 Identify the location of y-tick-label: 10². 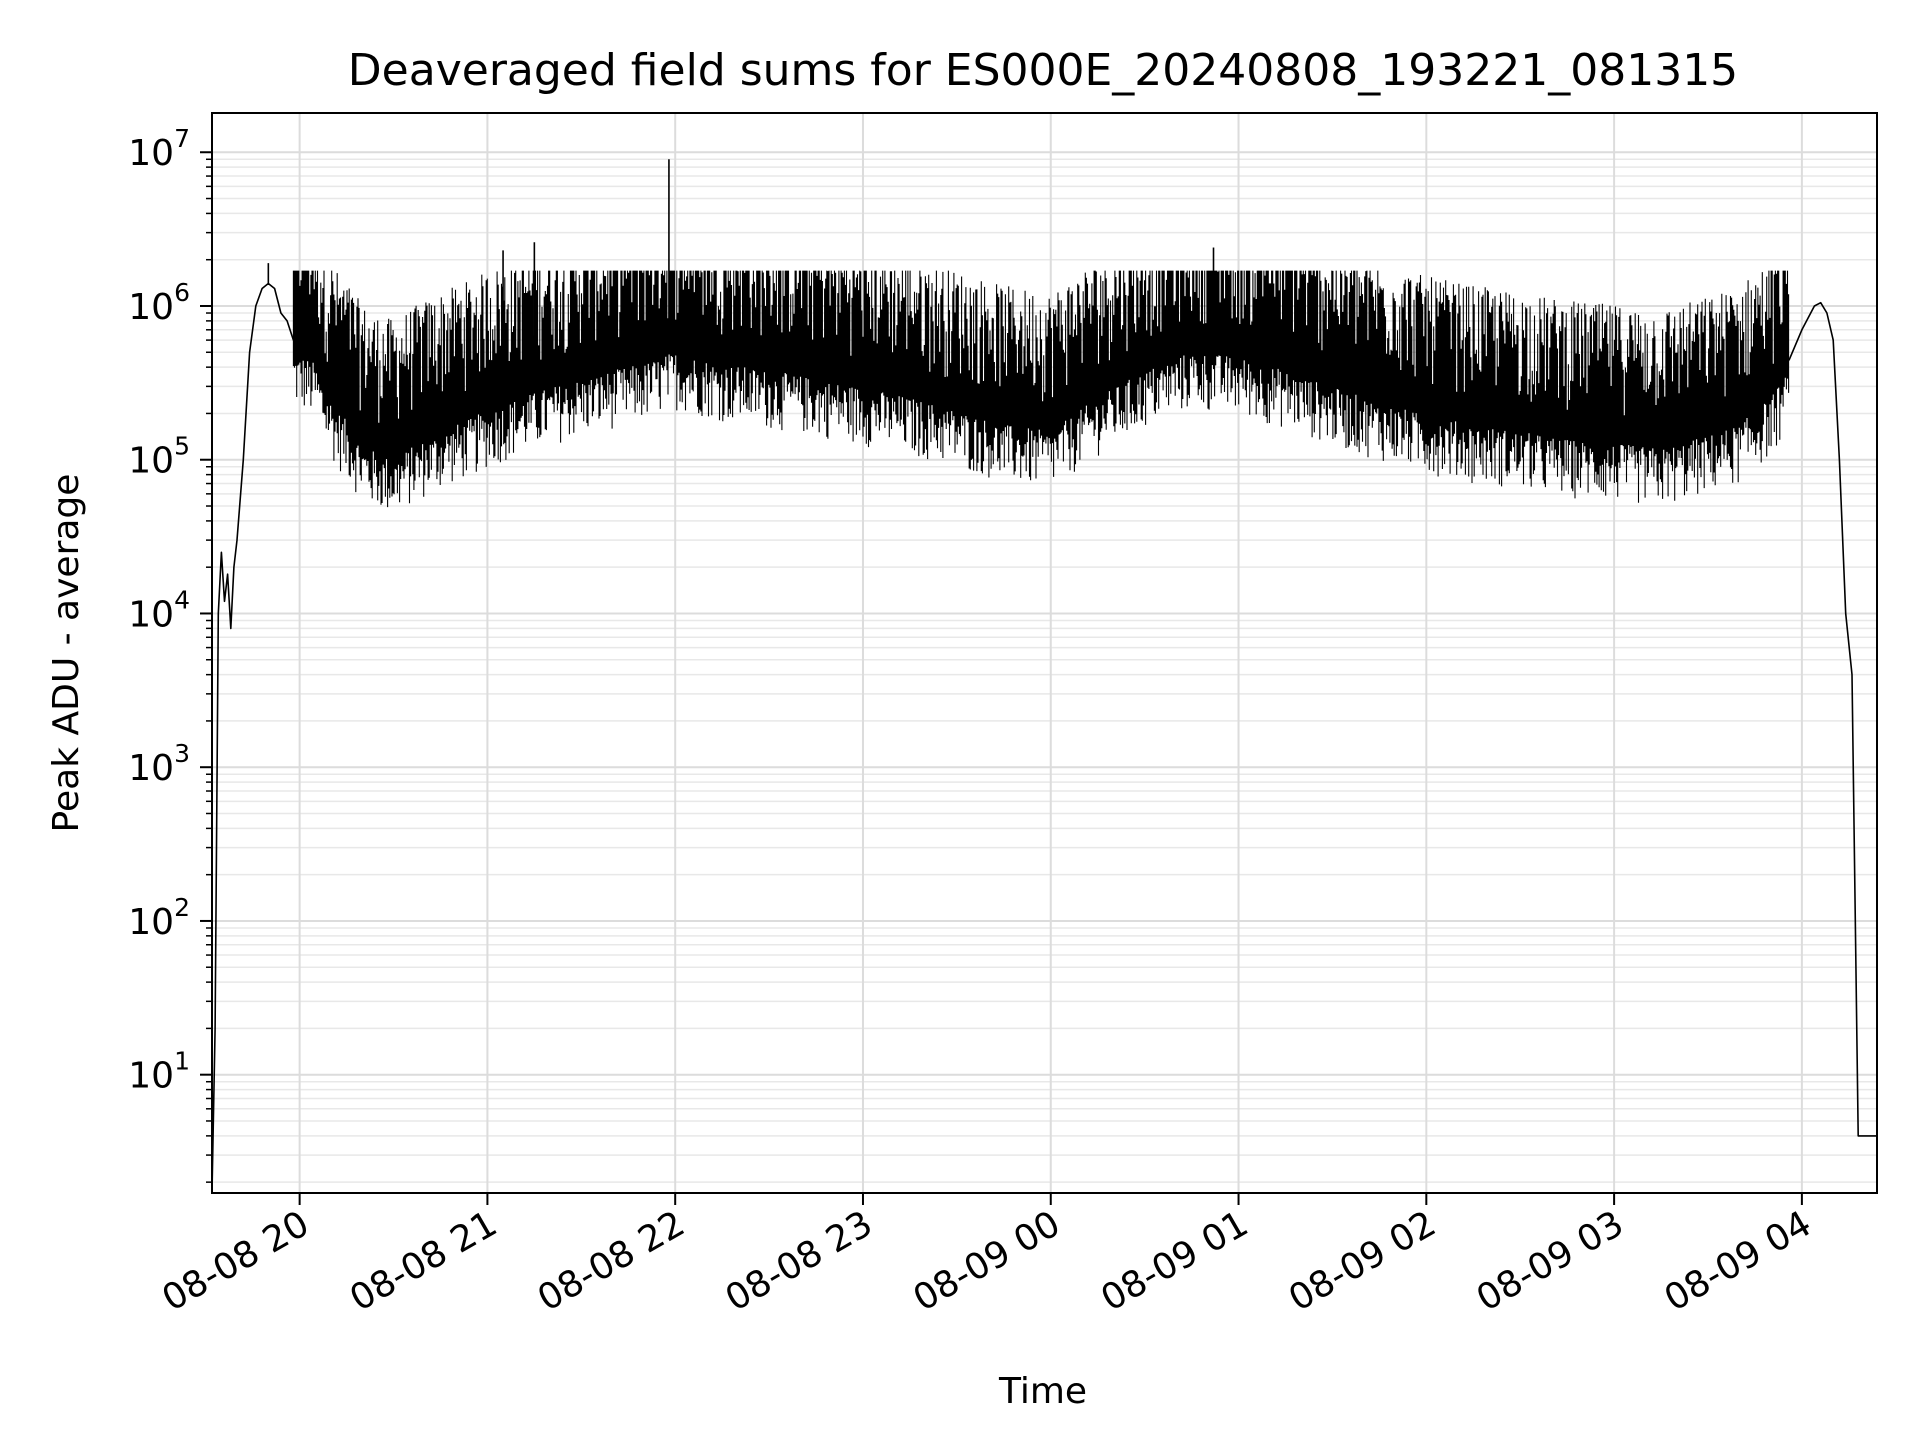
(159, 918).